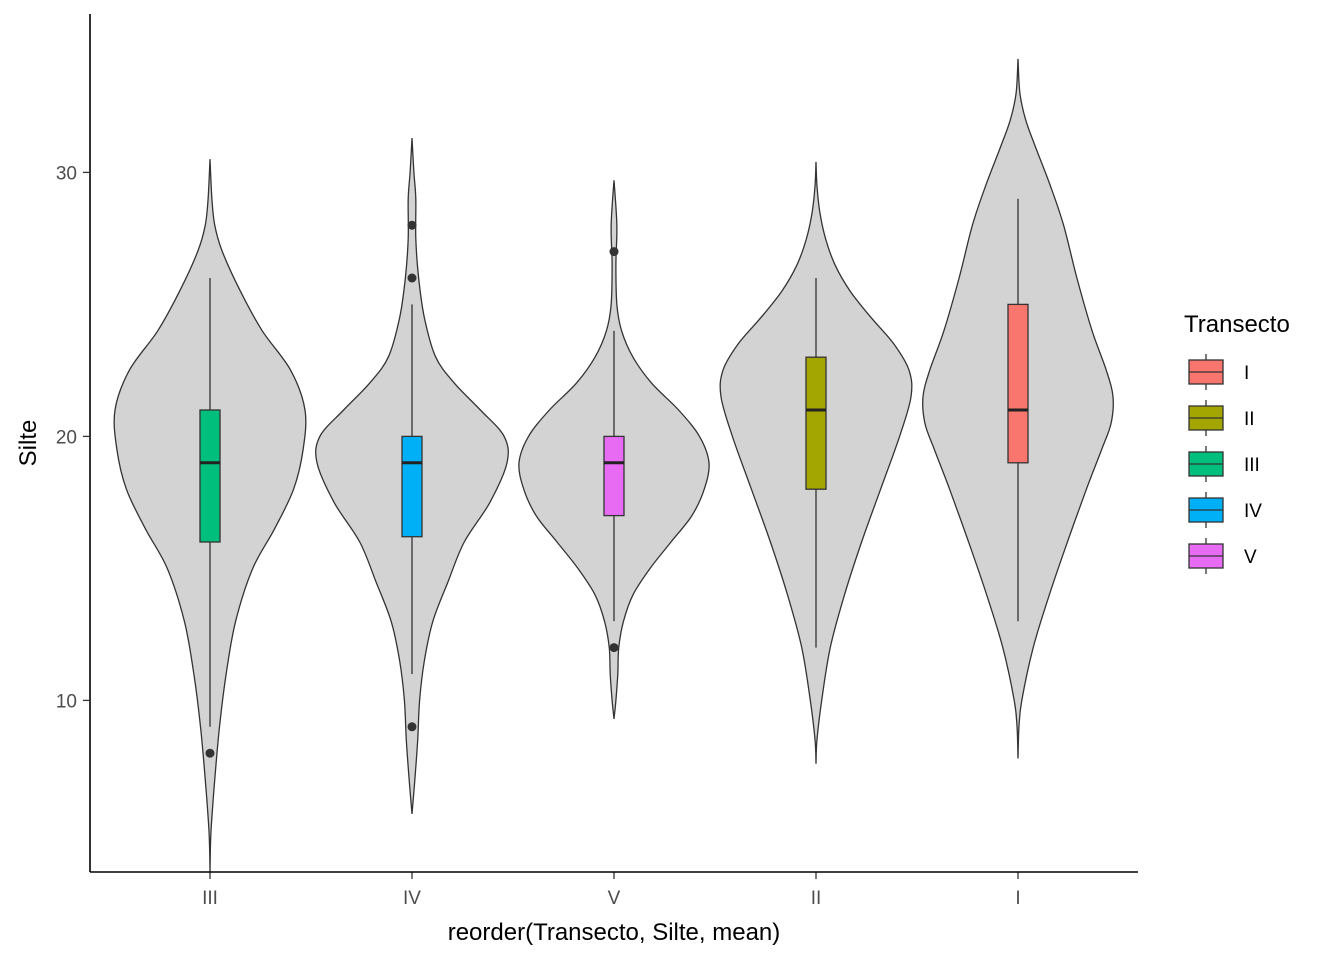  Describe the element at coordinates (816, 423) in the screenshot. I see `box-II` at that location.